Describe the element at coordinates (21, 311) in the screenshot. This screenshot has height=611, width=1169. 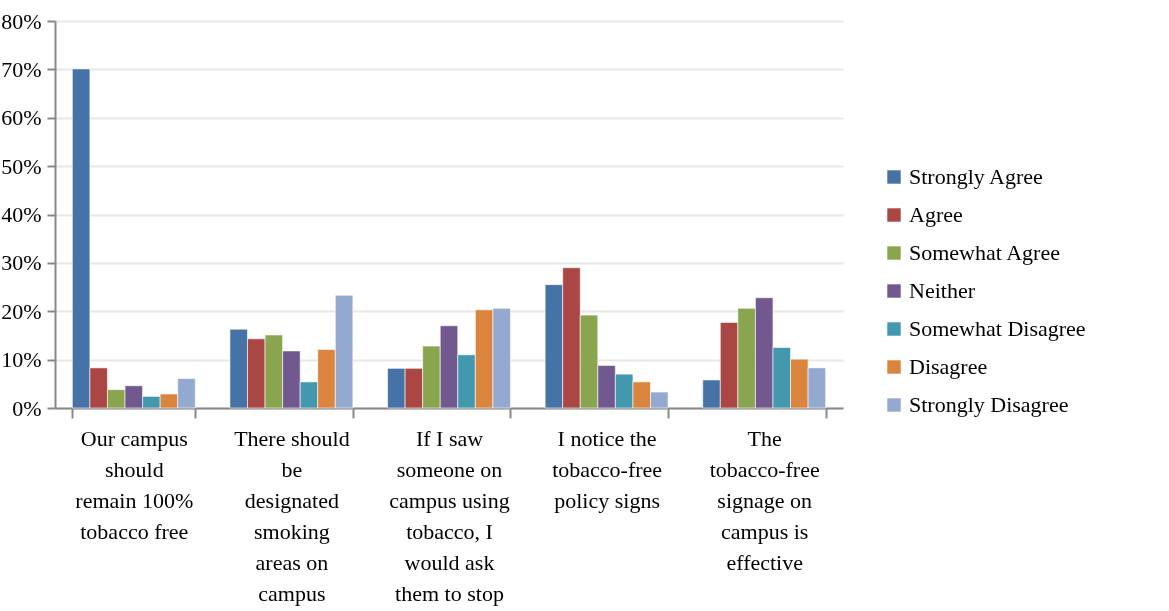
I see `y-tick-label: 20%` at that location.